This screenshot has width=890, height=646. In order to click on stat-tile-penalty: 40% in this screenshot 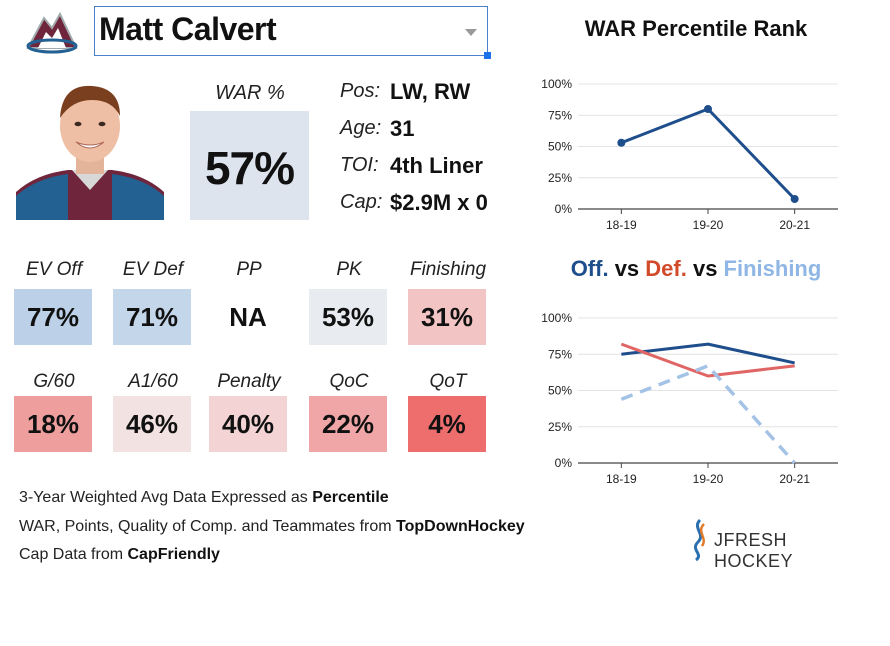, I will do `click(248, 424)`.